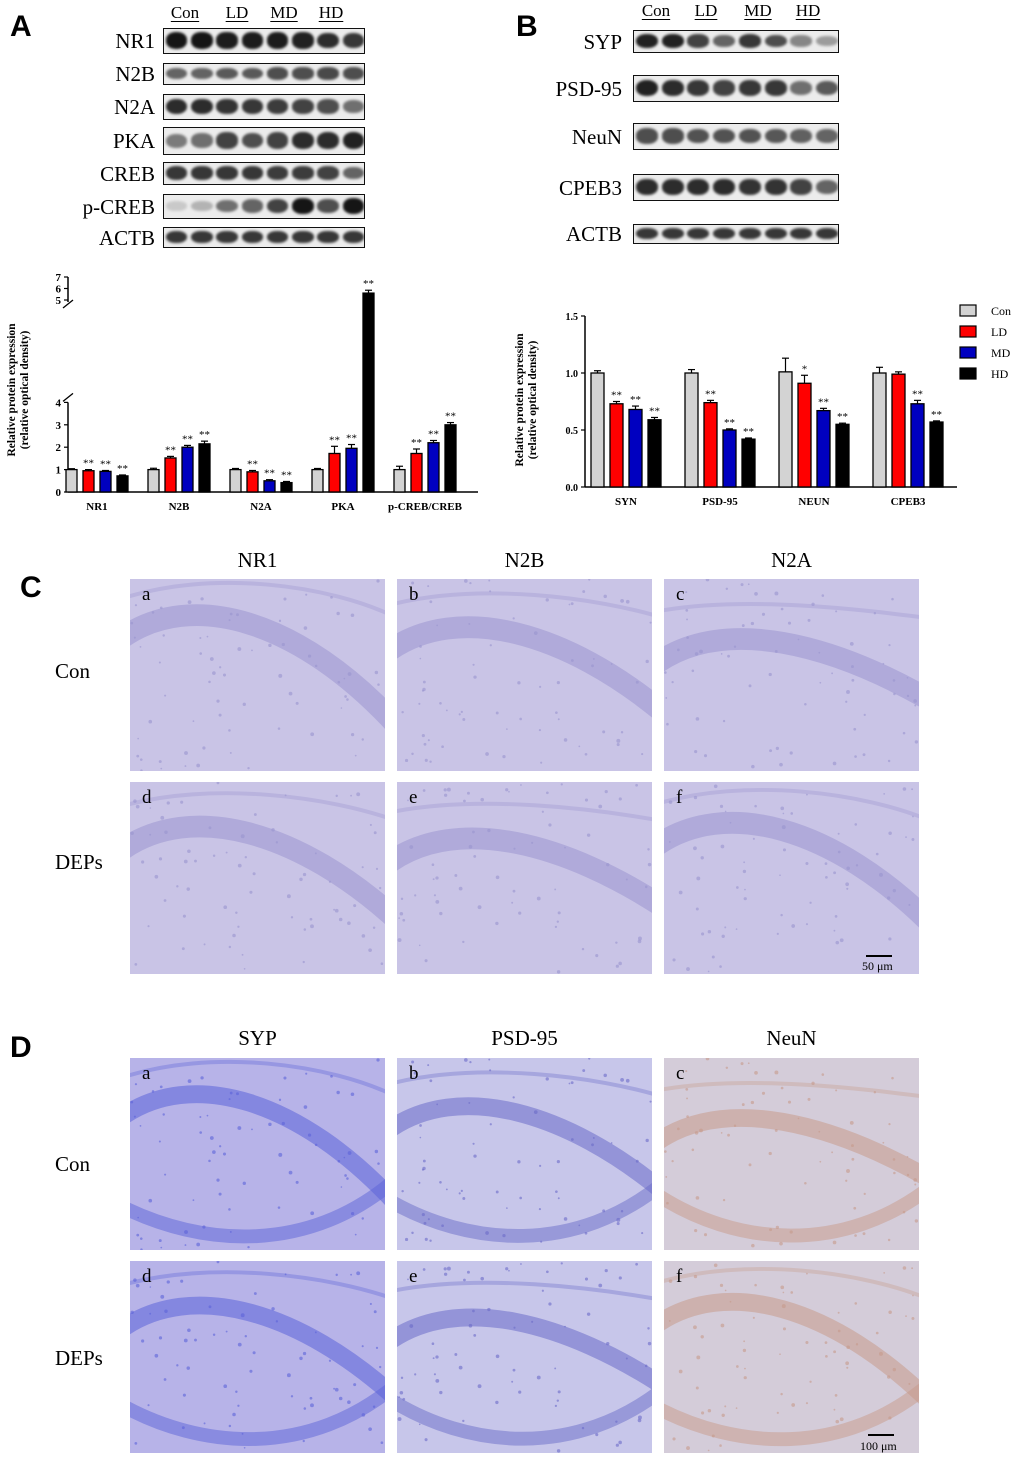 The height and width of the screenshot is (1459, 1020). Describe the element at coordinates (804, 435) in the screenshot. I see `bar-neun-ld` at that location.